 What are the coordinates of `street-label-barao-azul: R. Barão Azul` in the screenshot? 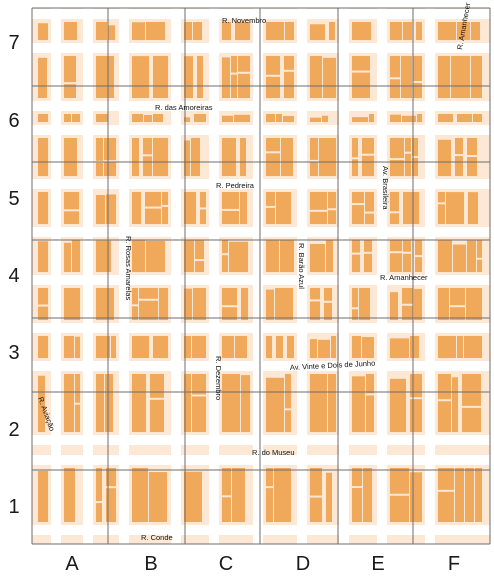 It's located at (301, 266).